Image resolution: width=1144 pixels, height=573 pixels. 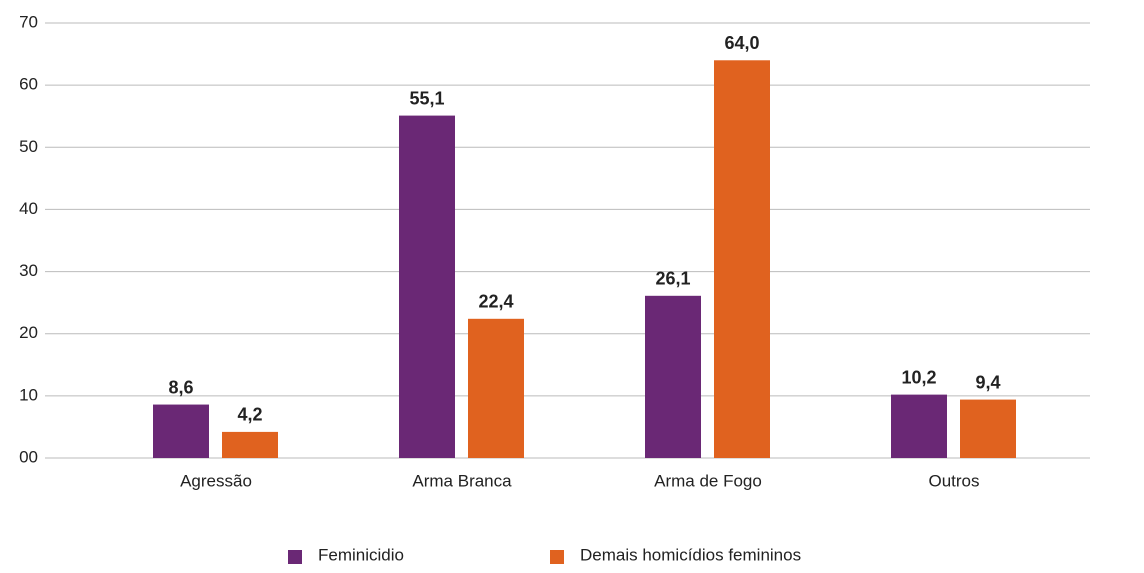 What do you see at coordinates (28, 456) in the screenshot?
I see `y-tick-label: 00` at bounding box center [28, 456].